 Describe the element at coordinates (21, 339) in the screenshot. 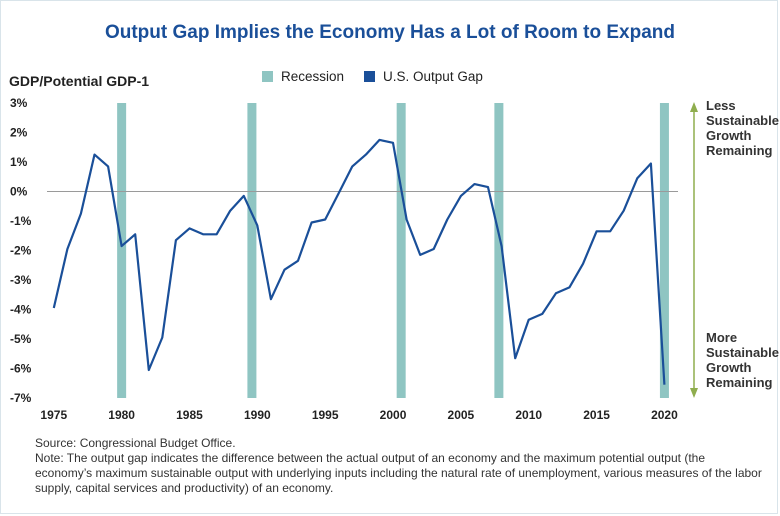

I see `y-tick-label: -5%` at that location.